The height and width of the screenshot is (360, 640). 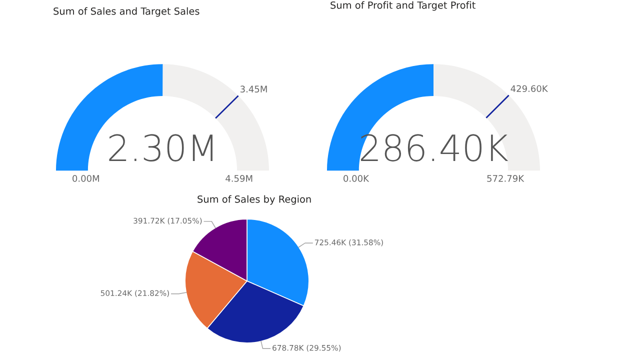 What do you see at coordinates (403, 6) in the screenshot?
I see `chart-title: Sum of Profit and Target Profit` at bounding box center [403, 6].